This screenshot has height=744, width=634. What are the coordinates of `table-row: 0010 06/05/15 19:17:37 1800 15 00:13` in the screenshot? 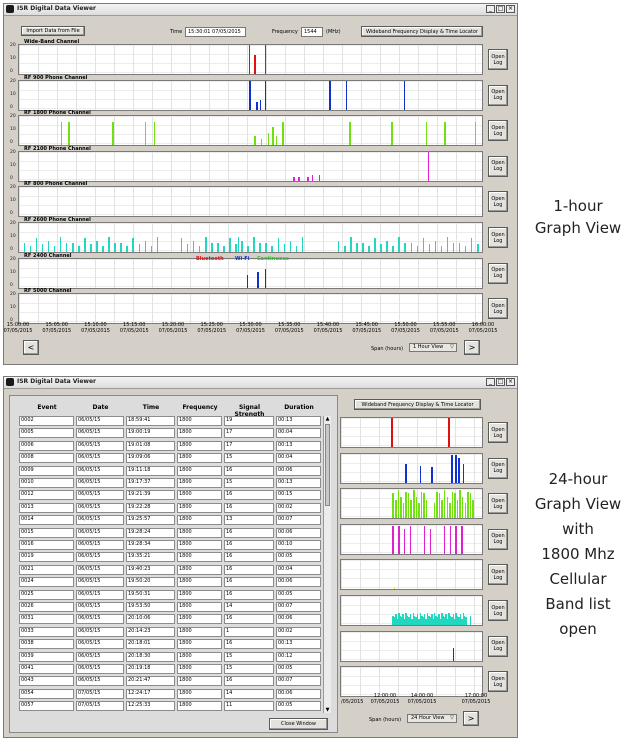 It's located at (166, 484).